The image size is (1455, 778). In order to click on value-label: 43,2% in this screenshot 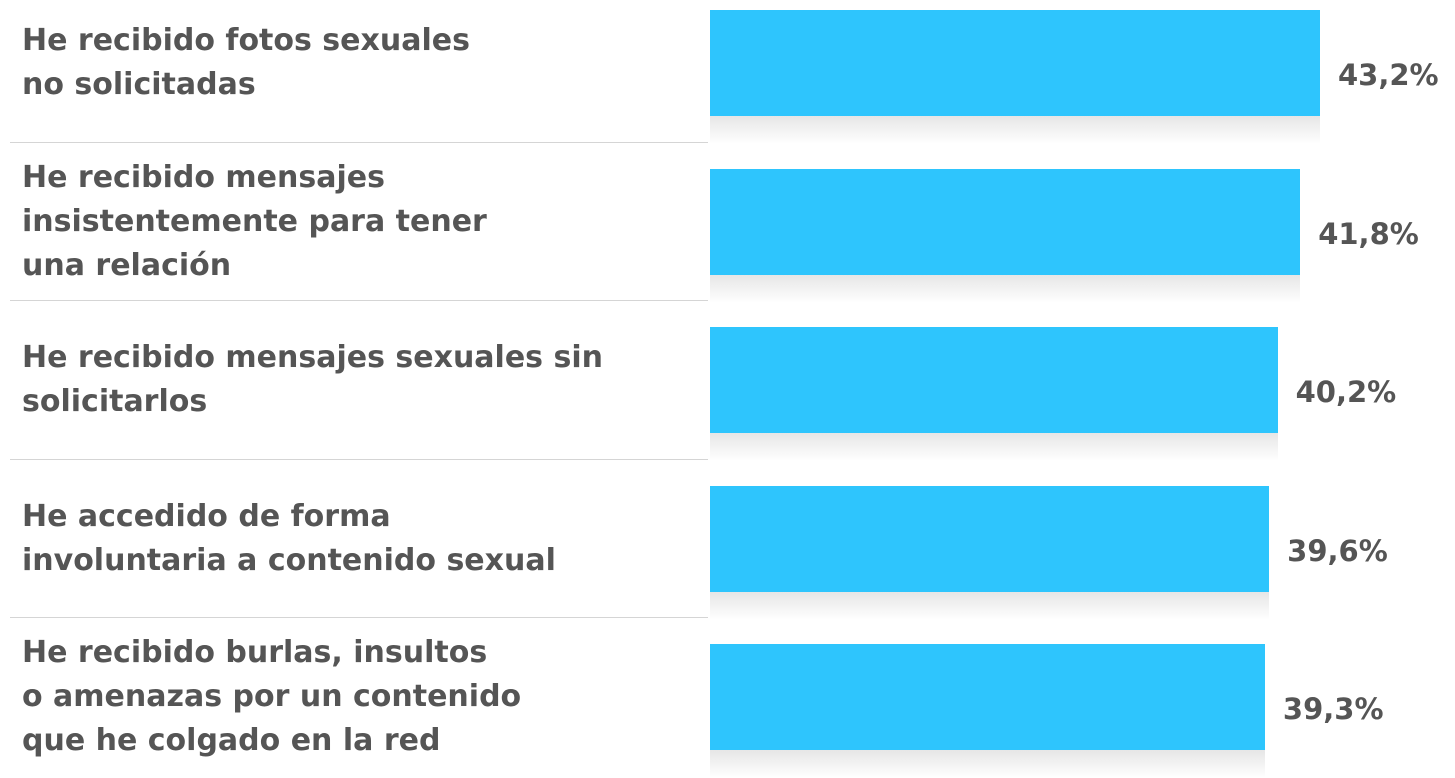, I will do `click(1388, 75)`.